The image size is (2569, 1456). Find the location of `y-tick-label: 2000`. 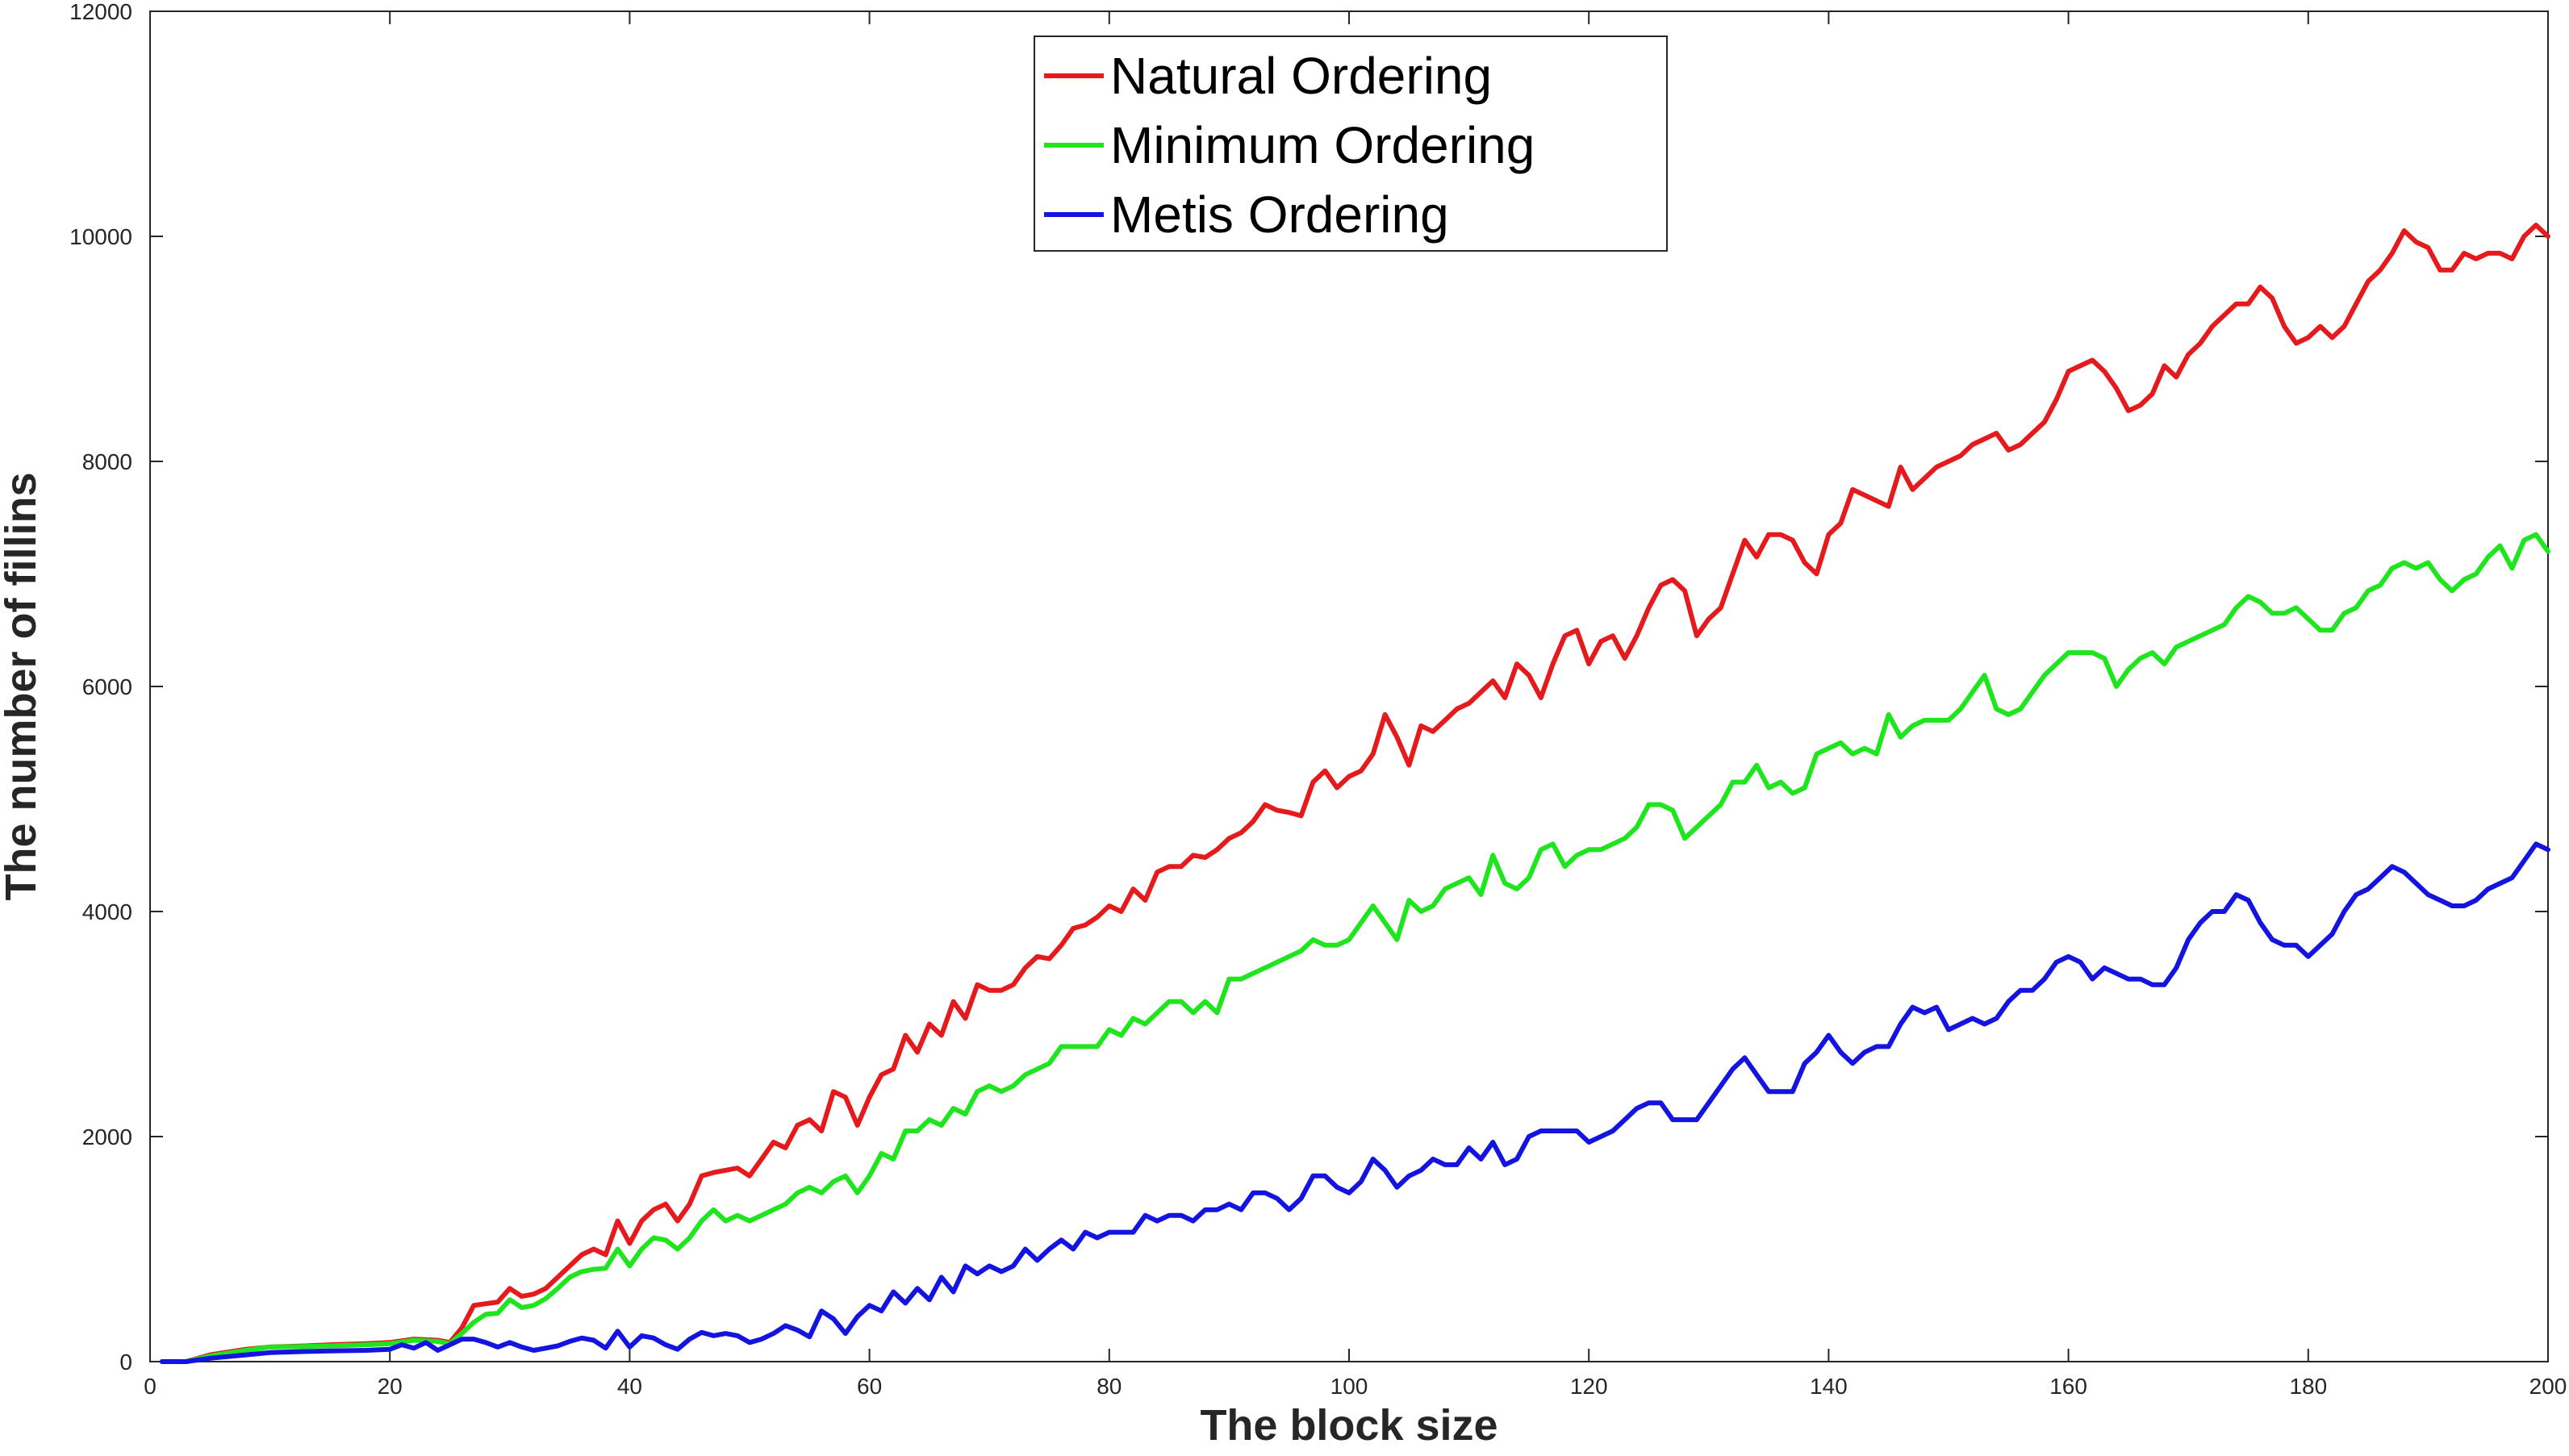

y-tick-label: 2000 is located at coordinates (107, 1137).